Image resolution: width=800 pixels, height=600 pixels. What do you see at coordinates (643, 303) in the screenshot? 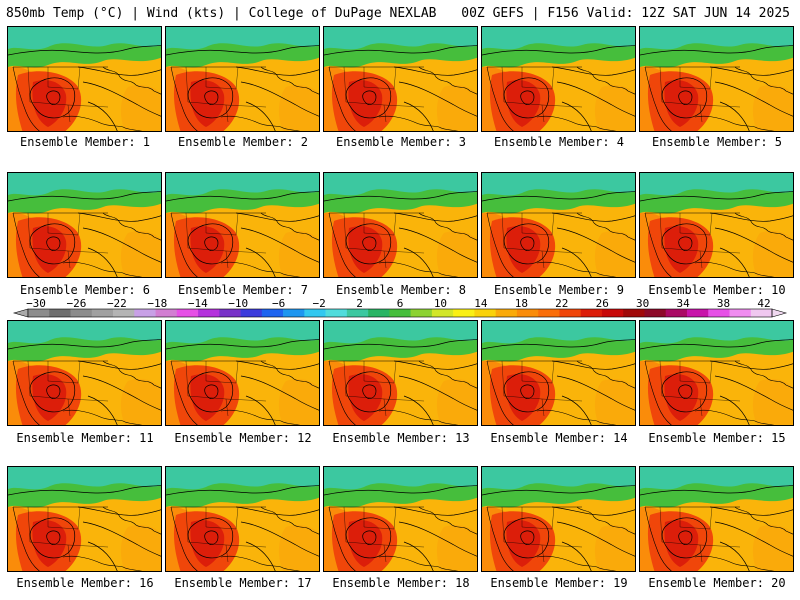
I see `colorbar-tick-label: 30` at bounding box center [643, 303].